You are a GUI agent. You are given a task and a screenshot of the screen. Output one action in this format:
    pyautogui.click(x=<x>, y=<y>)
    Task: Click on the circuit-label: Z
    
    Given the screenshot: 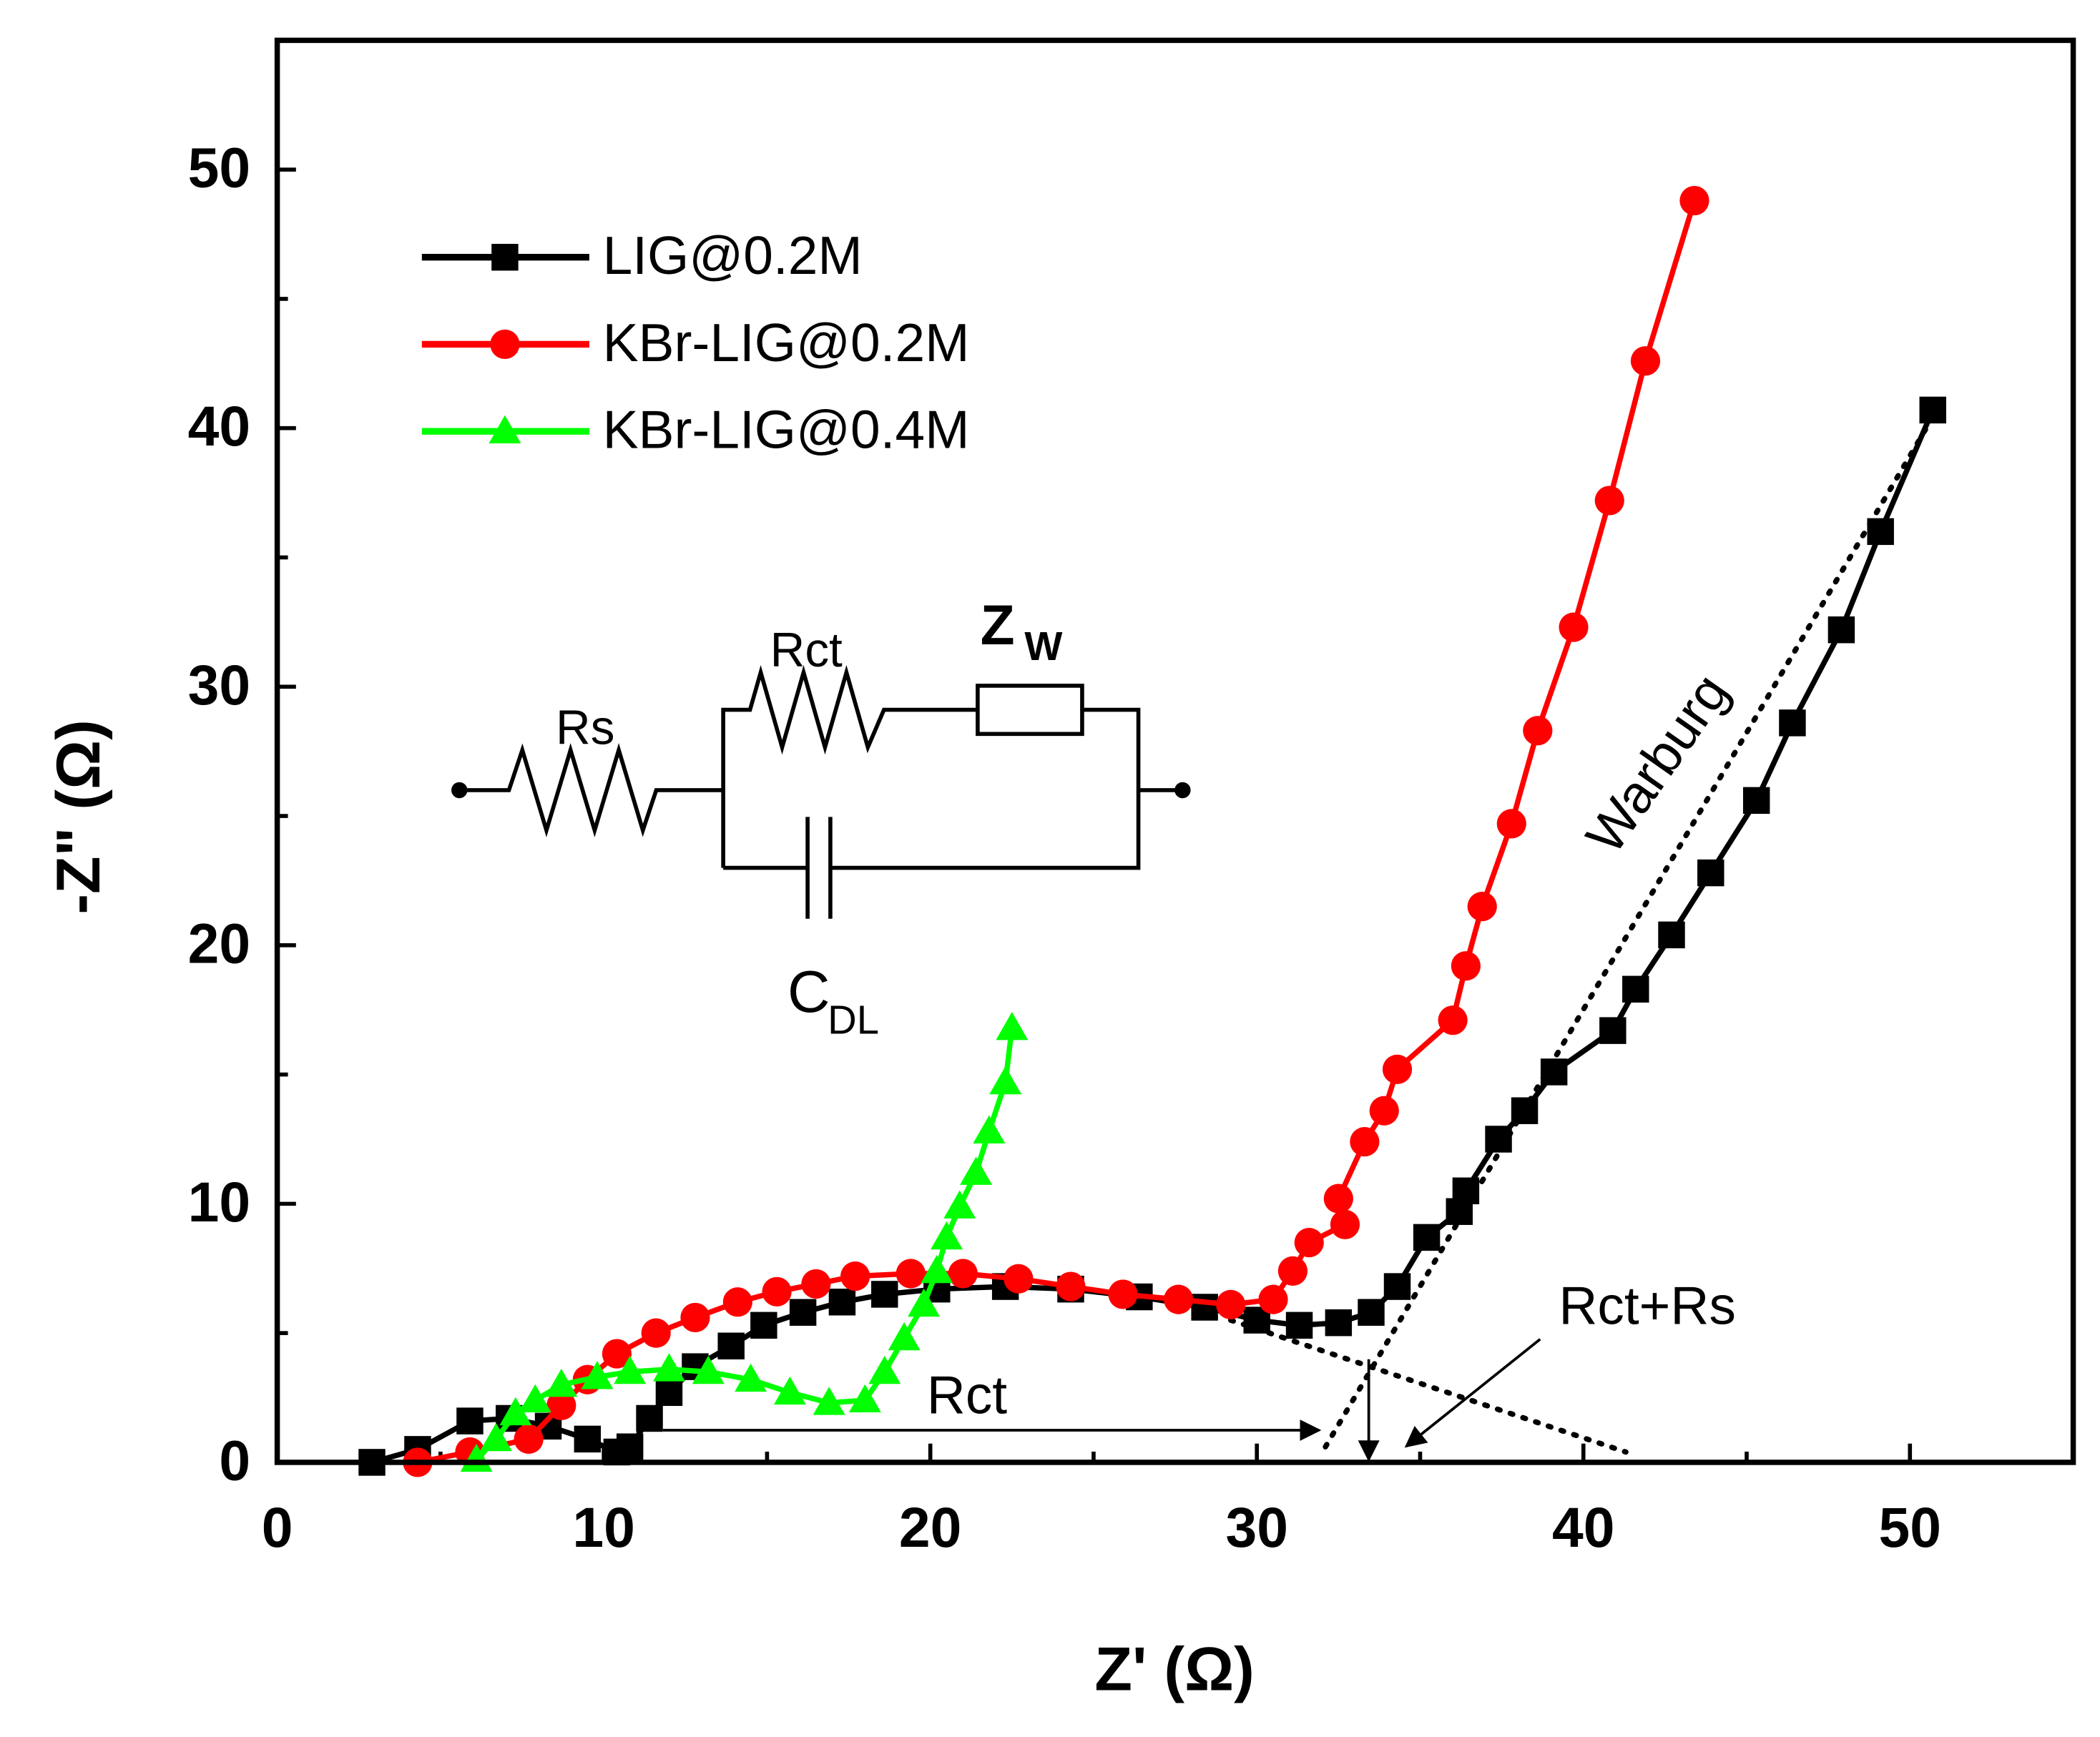 What is the action you would take?
    pyautogui.click(x=998, y=625)
    